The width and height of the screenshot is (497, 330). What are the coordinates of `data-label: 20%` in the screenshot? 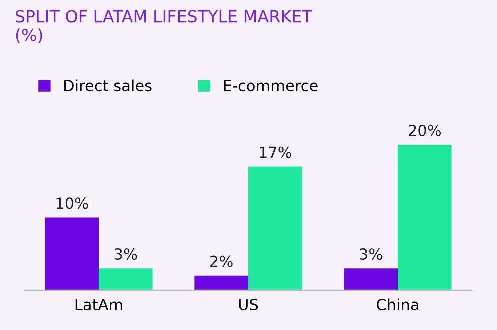 It's located at (425, 130).